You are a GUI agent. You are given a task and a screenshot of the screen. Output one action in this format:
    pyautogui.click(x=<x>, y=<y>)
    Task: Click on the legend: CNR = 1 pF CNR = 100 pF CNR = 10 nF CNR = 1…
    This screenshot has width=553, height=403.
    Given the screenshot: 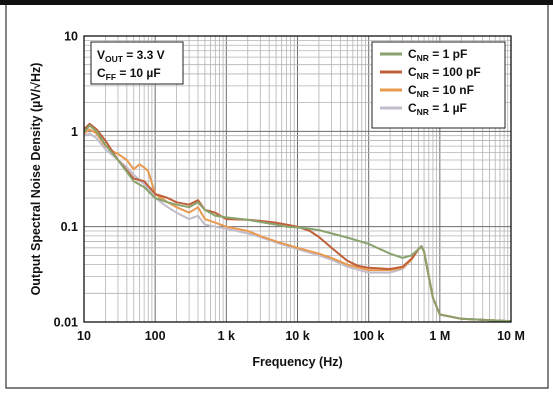 What is the action you would take?
    pyautogui.click(x=438, y=85)
    